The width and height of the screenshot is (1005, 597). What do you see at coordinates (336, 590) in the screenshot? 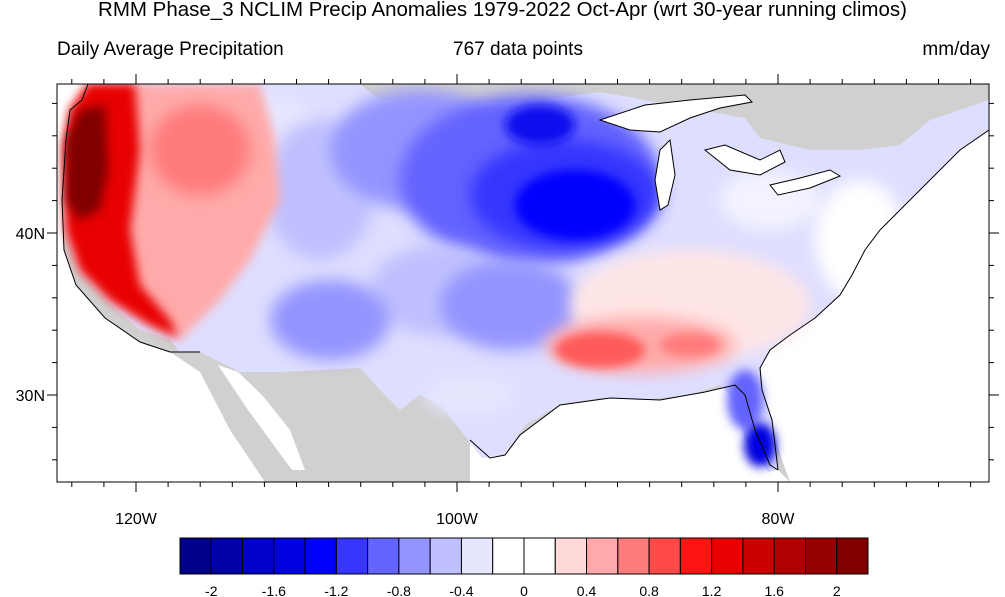
I see `colorbar-label: -1.2` at bounding box center [336, 590].